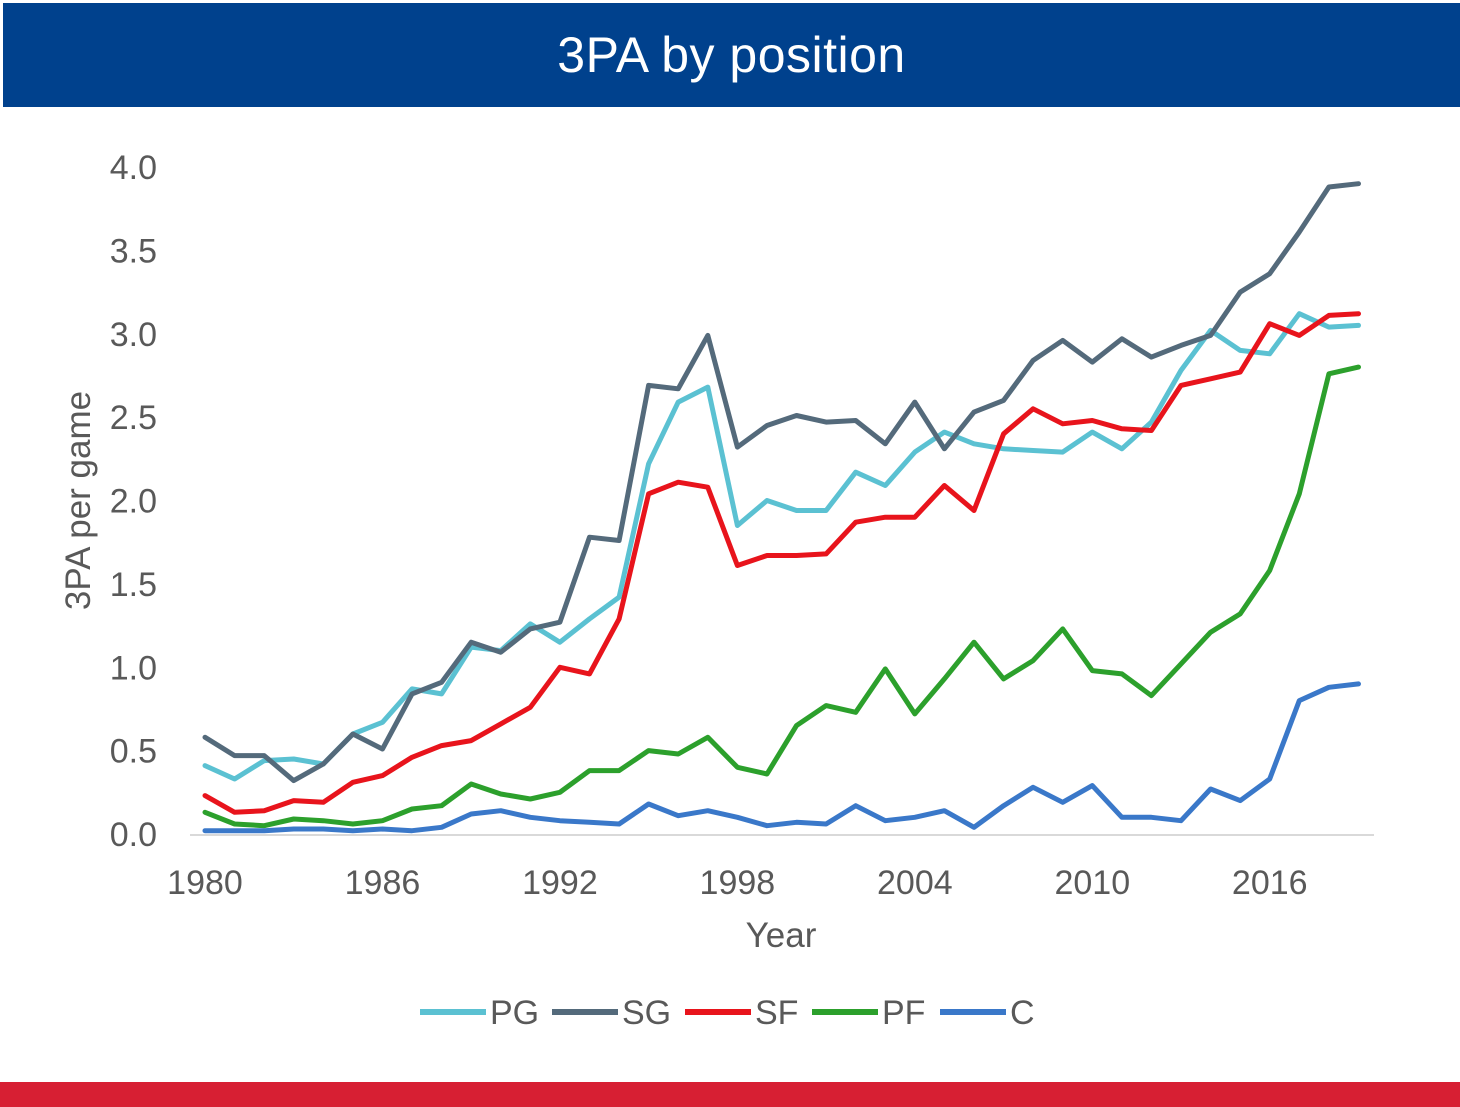 The width and height of the screenshot is (1460, 1107). I want to click on legend-item-pg: PG, so click(479, 1013).